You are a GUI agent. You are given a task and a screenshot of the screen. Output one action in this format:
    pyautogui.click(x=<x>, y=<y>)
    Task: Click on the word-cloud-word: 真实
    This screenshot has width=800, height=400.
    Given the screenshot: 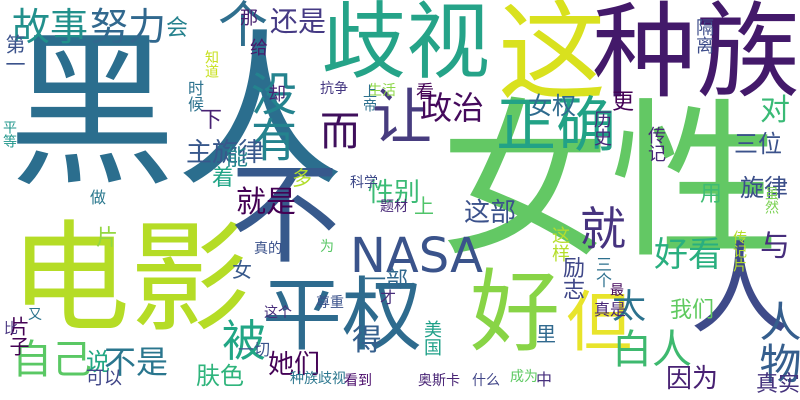 What is the action you would take?
    pyautogui.click(x=777, y=384)
    